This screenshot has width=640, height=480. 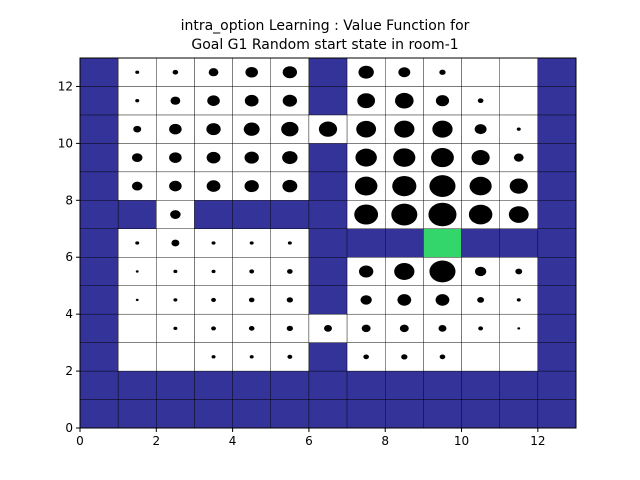 I want to click on y-tick-label: 12, so click(x=65, y=86).